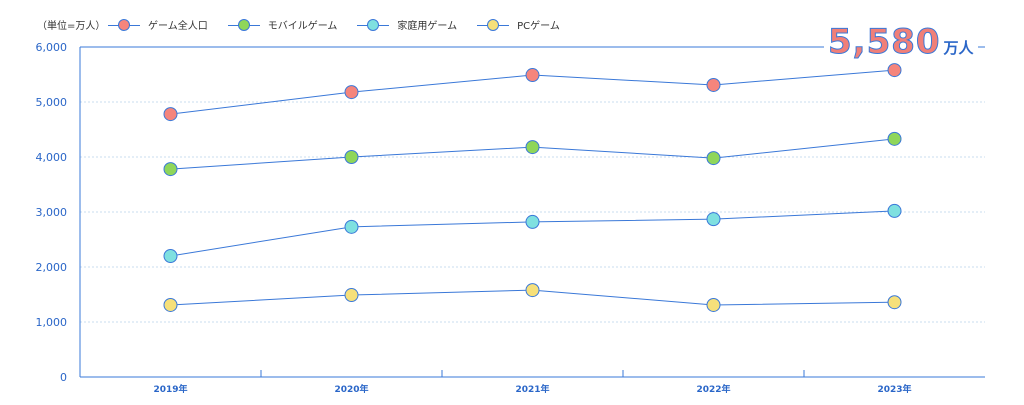  I want to click on x-tick-label: 2023年, so click(894, 389).